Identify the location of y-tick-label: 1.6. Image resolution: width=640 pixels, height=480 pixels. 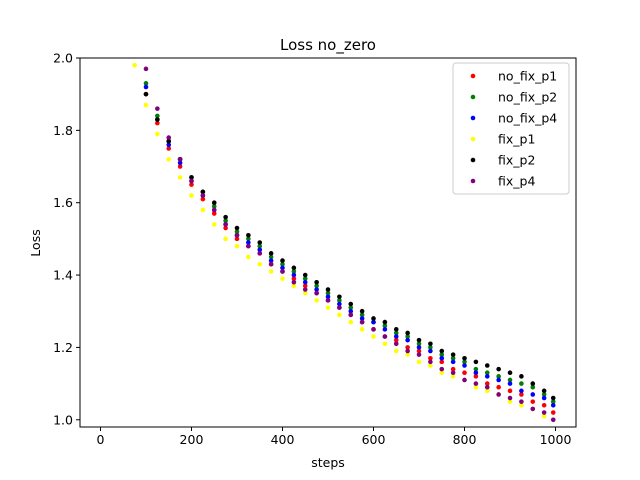
(63, 202).